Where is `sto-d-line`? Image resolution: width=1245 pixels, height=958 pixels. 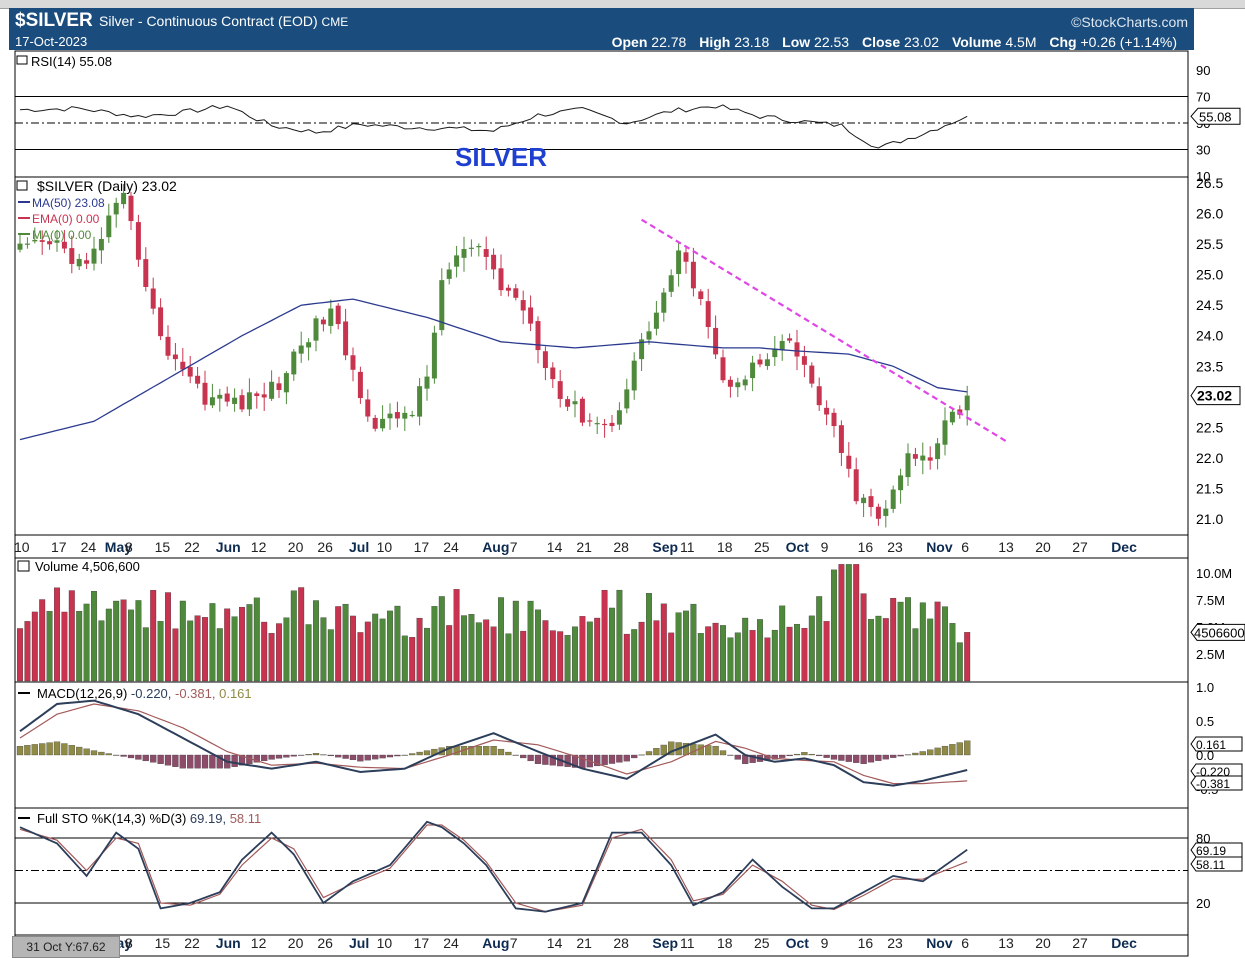
sto-d-line is located at coordinates (493, 868).